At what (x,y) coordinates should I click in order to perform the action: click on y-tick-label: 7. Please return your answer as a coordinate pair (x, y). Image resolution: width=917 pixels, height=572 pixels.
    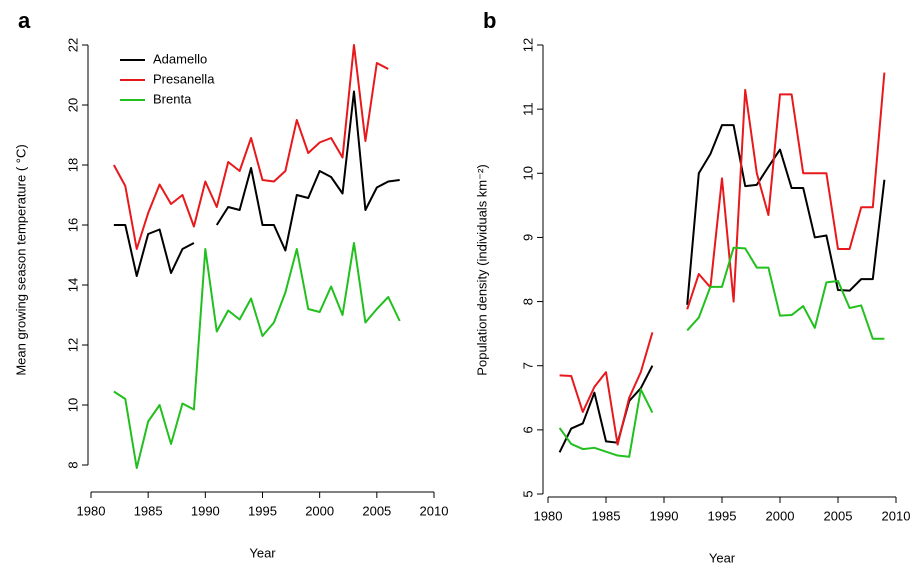
    Looking at the image, I should click on (527, 365).